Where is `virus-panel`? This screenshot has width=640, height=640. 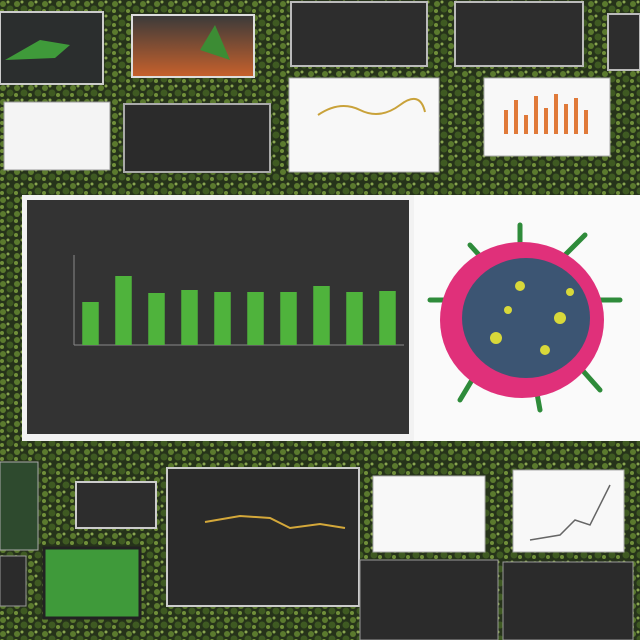
virus-panel is located at coordinates (527, 318).